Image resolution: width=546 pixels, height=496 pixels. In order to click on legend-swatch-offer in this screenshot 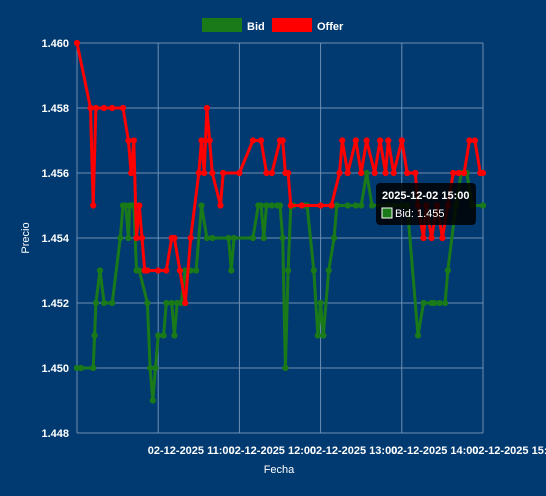, I will do `click(292, 25)`.